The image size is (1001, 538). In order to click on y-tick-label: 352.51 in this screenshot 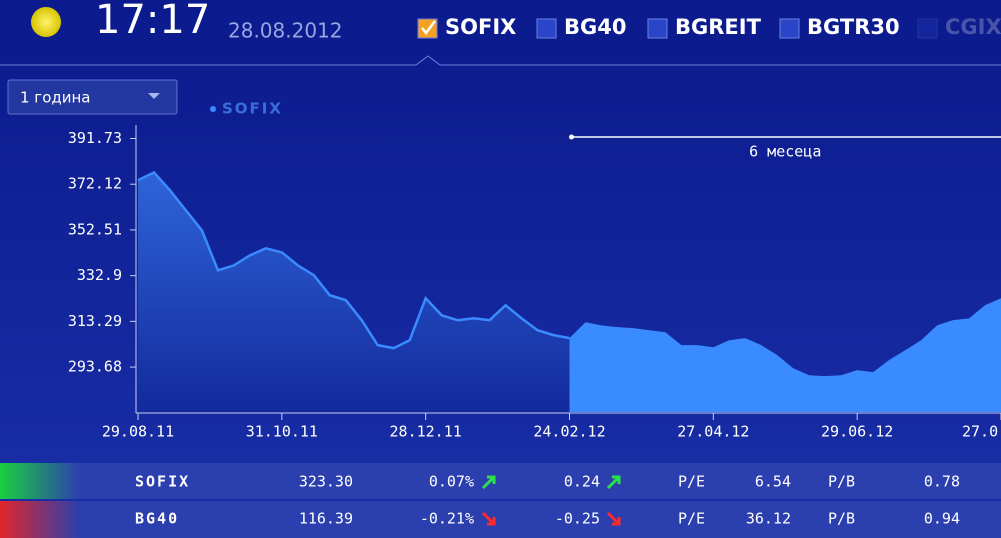, I will do `click(95, 229)`.